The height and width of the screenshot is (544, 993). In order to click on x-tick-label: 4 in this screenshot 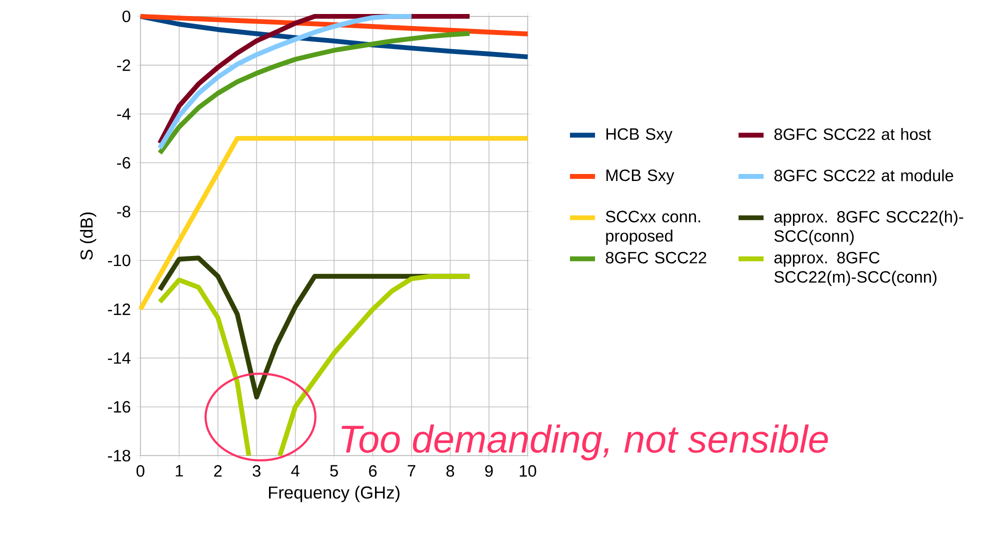, I will do `click(295, 470)`.